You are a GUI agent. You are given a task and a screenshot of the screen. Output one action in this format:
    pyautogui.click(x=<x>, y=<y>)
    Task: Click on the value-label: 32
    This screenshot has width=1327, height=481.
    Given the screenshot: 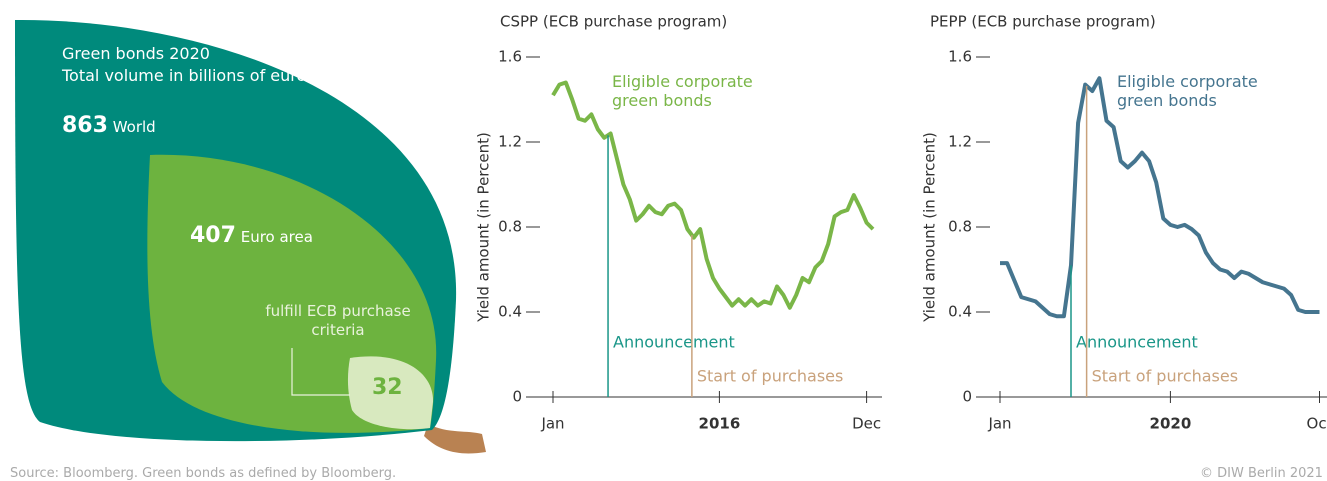 What is the action you would take?
    pyautogui.click(x=387, y=387)
    